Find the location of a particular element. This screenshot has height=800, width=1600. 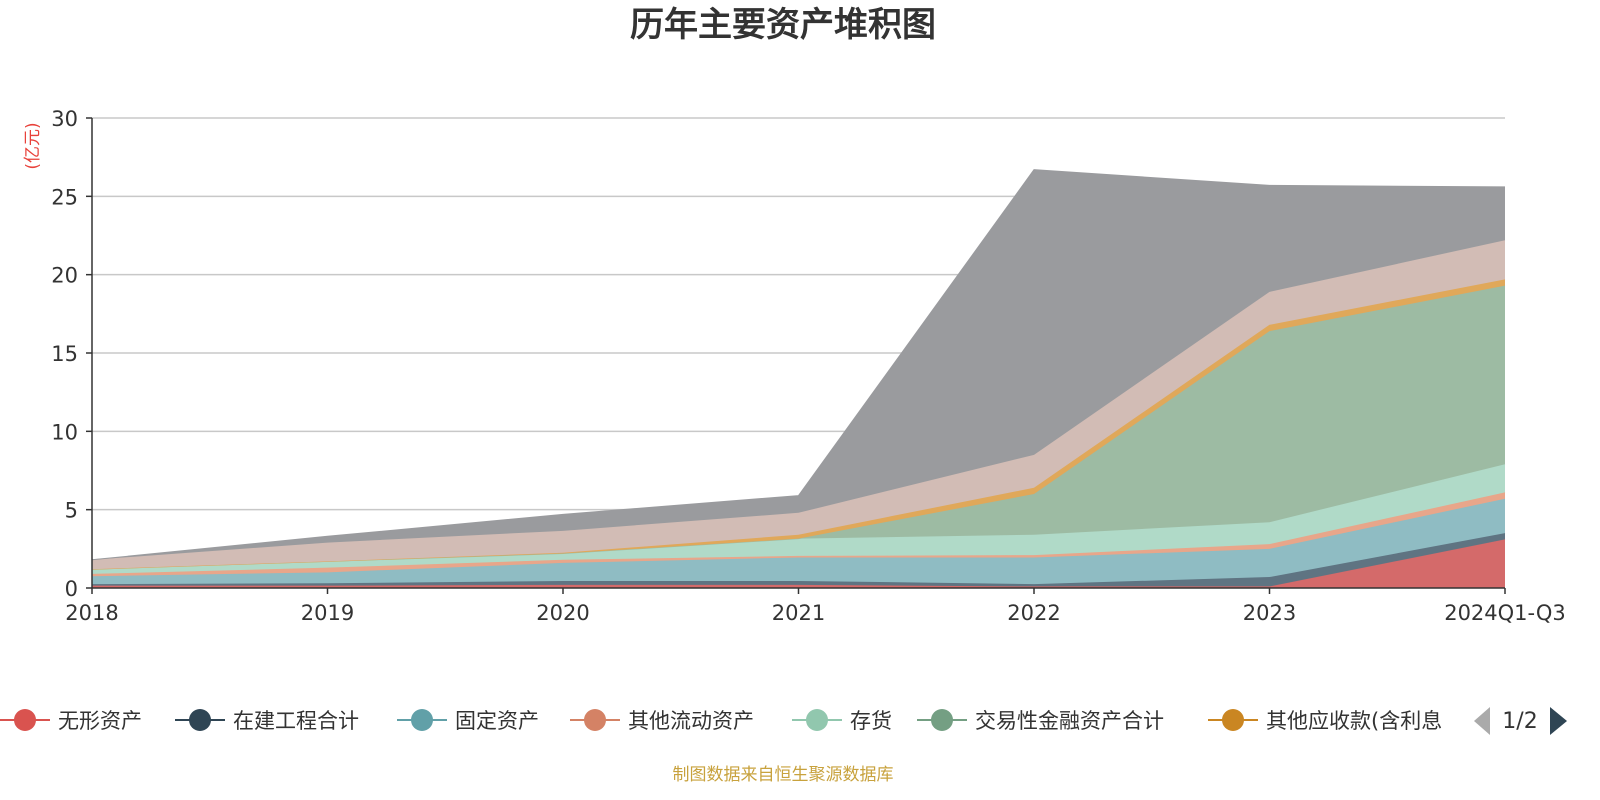

legend-label: 其他流动资产 is located at coordinates (691, 721).